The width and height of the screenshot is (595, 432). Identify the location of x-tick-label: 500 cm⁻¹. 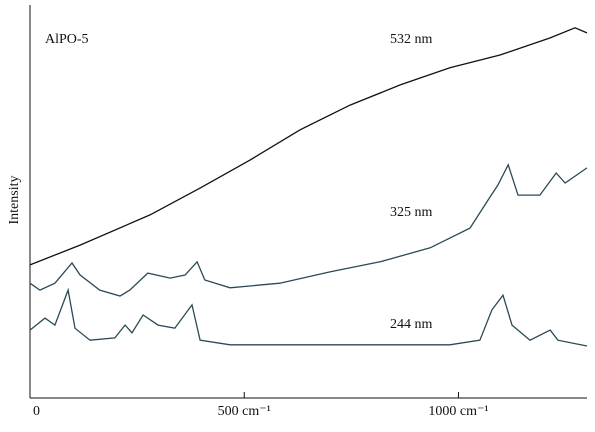
(244, 411).